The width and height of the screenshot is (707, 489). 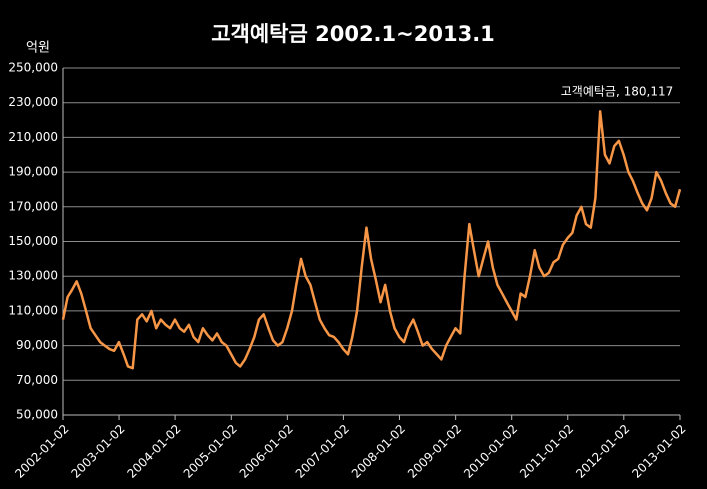 What do you see at coordinates (33, 102) in the screenshot?
I see `y-tick-label: 230,000` at bounding box center [33, 102].